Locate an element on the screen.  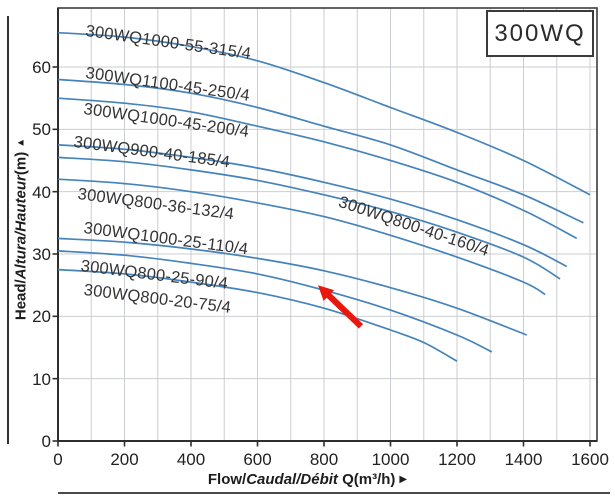
x-title-caudal-debit: Caudal/Débit is located at coordinates (292, 479).